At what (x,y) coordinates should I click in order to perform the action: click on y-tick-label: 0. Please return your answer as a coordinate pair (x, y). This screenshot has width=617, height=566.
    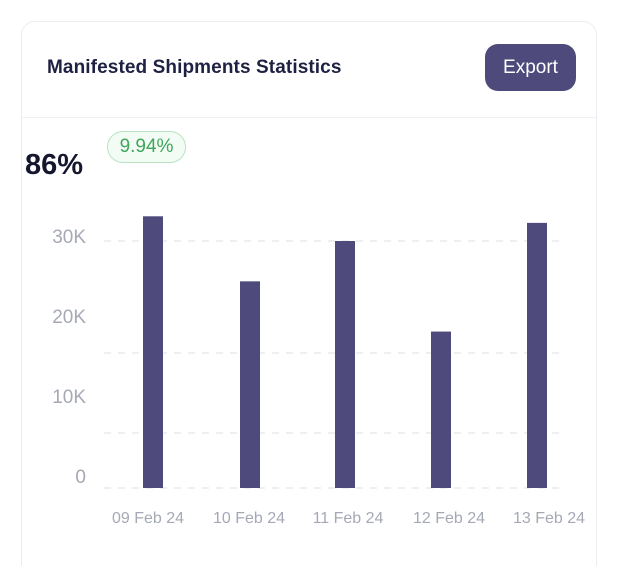
    Looking at the image, I should click on (80, 477).